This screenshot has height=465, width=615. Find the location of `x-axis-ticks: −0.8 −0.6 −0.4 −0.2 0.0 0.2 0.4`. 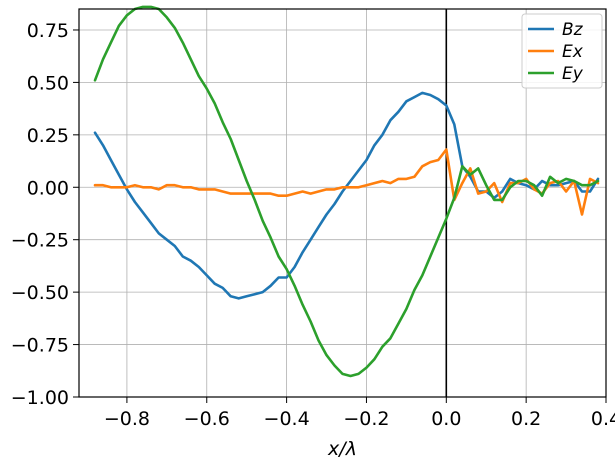

x-axis-ticks: −0.8 −0.6 −0.4 −0.2 0.0 0.2 0.4 is located at coordinates (359, 413).